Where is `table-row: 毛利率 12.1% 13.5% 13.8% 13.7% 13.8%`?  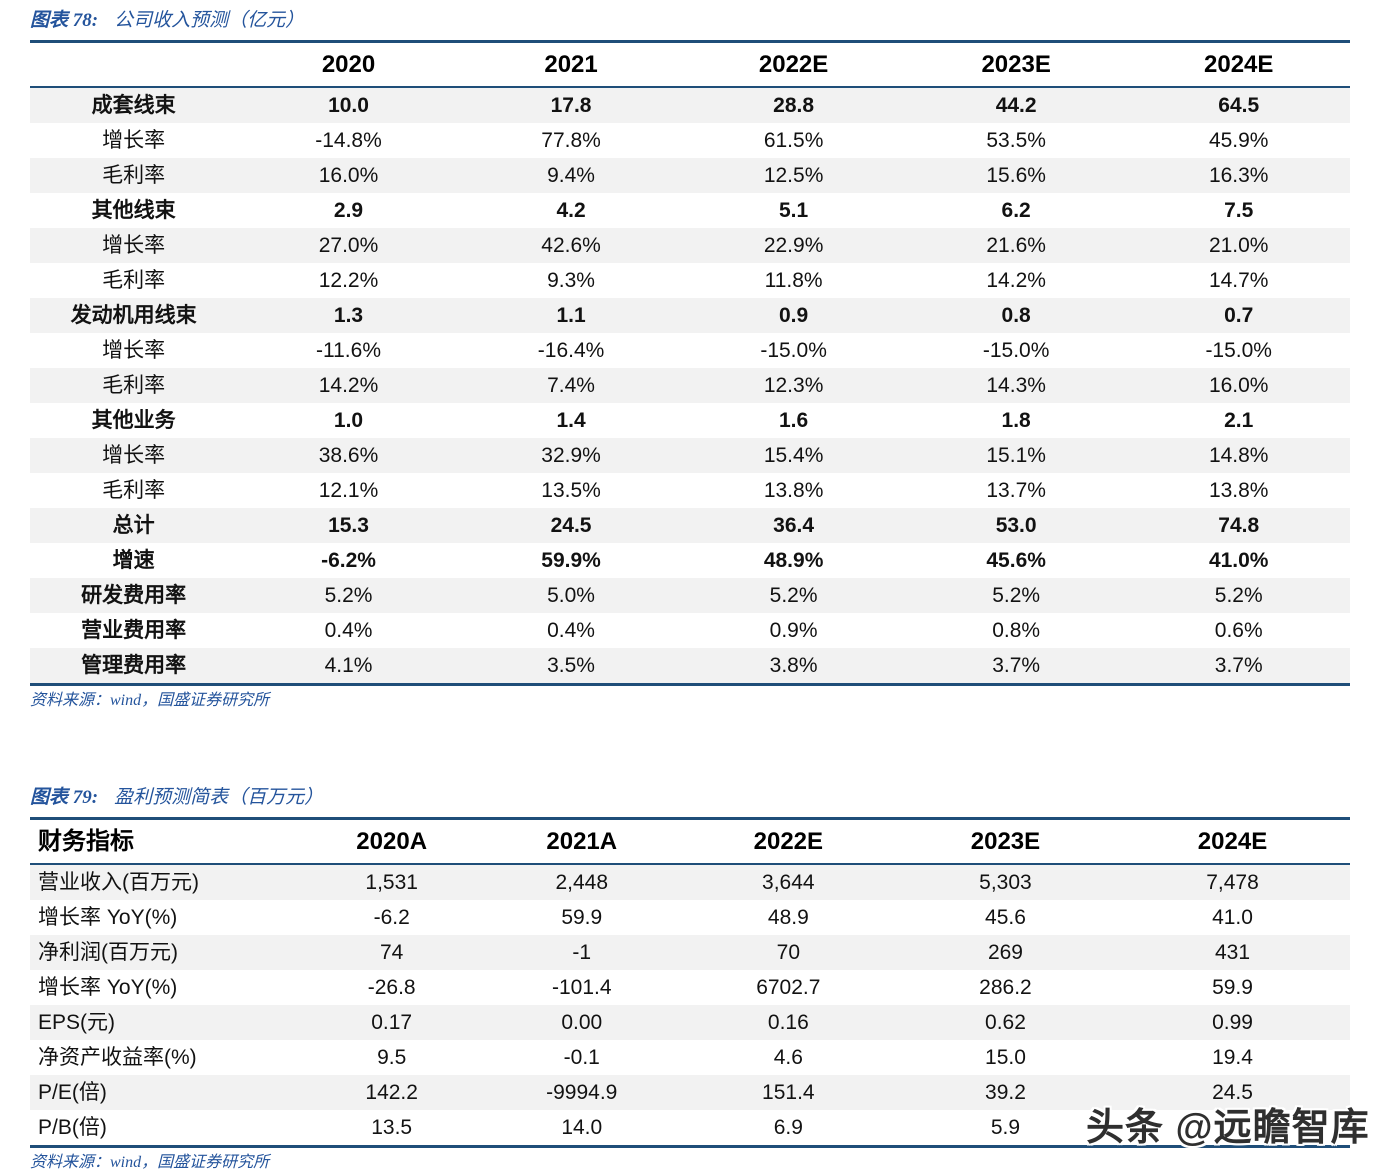
table-row: 毛利率 12.1% 13.5% 13.8% 13.7% 13.8% is located at coordinates (690, 490).